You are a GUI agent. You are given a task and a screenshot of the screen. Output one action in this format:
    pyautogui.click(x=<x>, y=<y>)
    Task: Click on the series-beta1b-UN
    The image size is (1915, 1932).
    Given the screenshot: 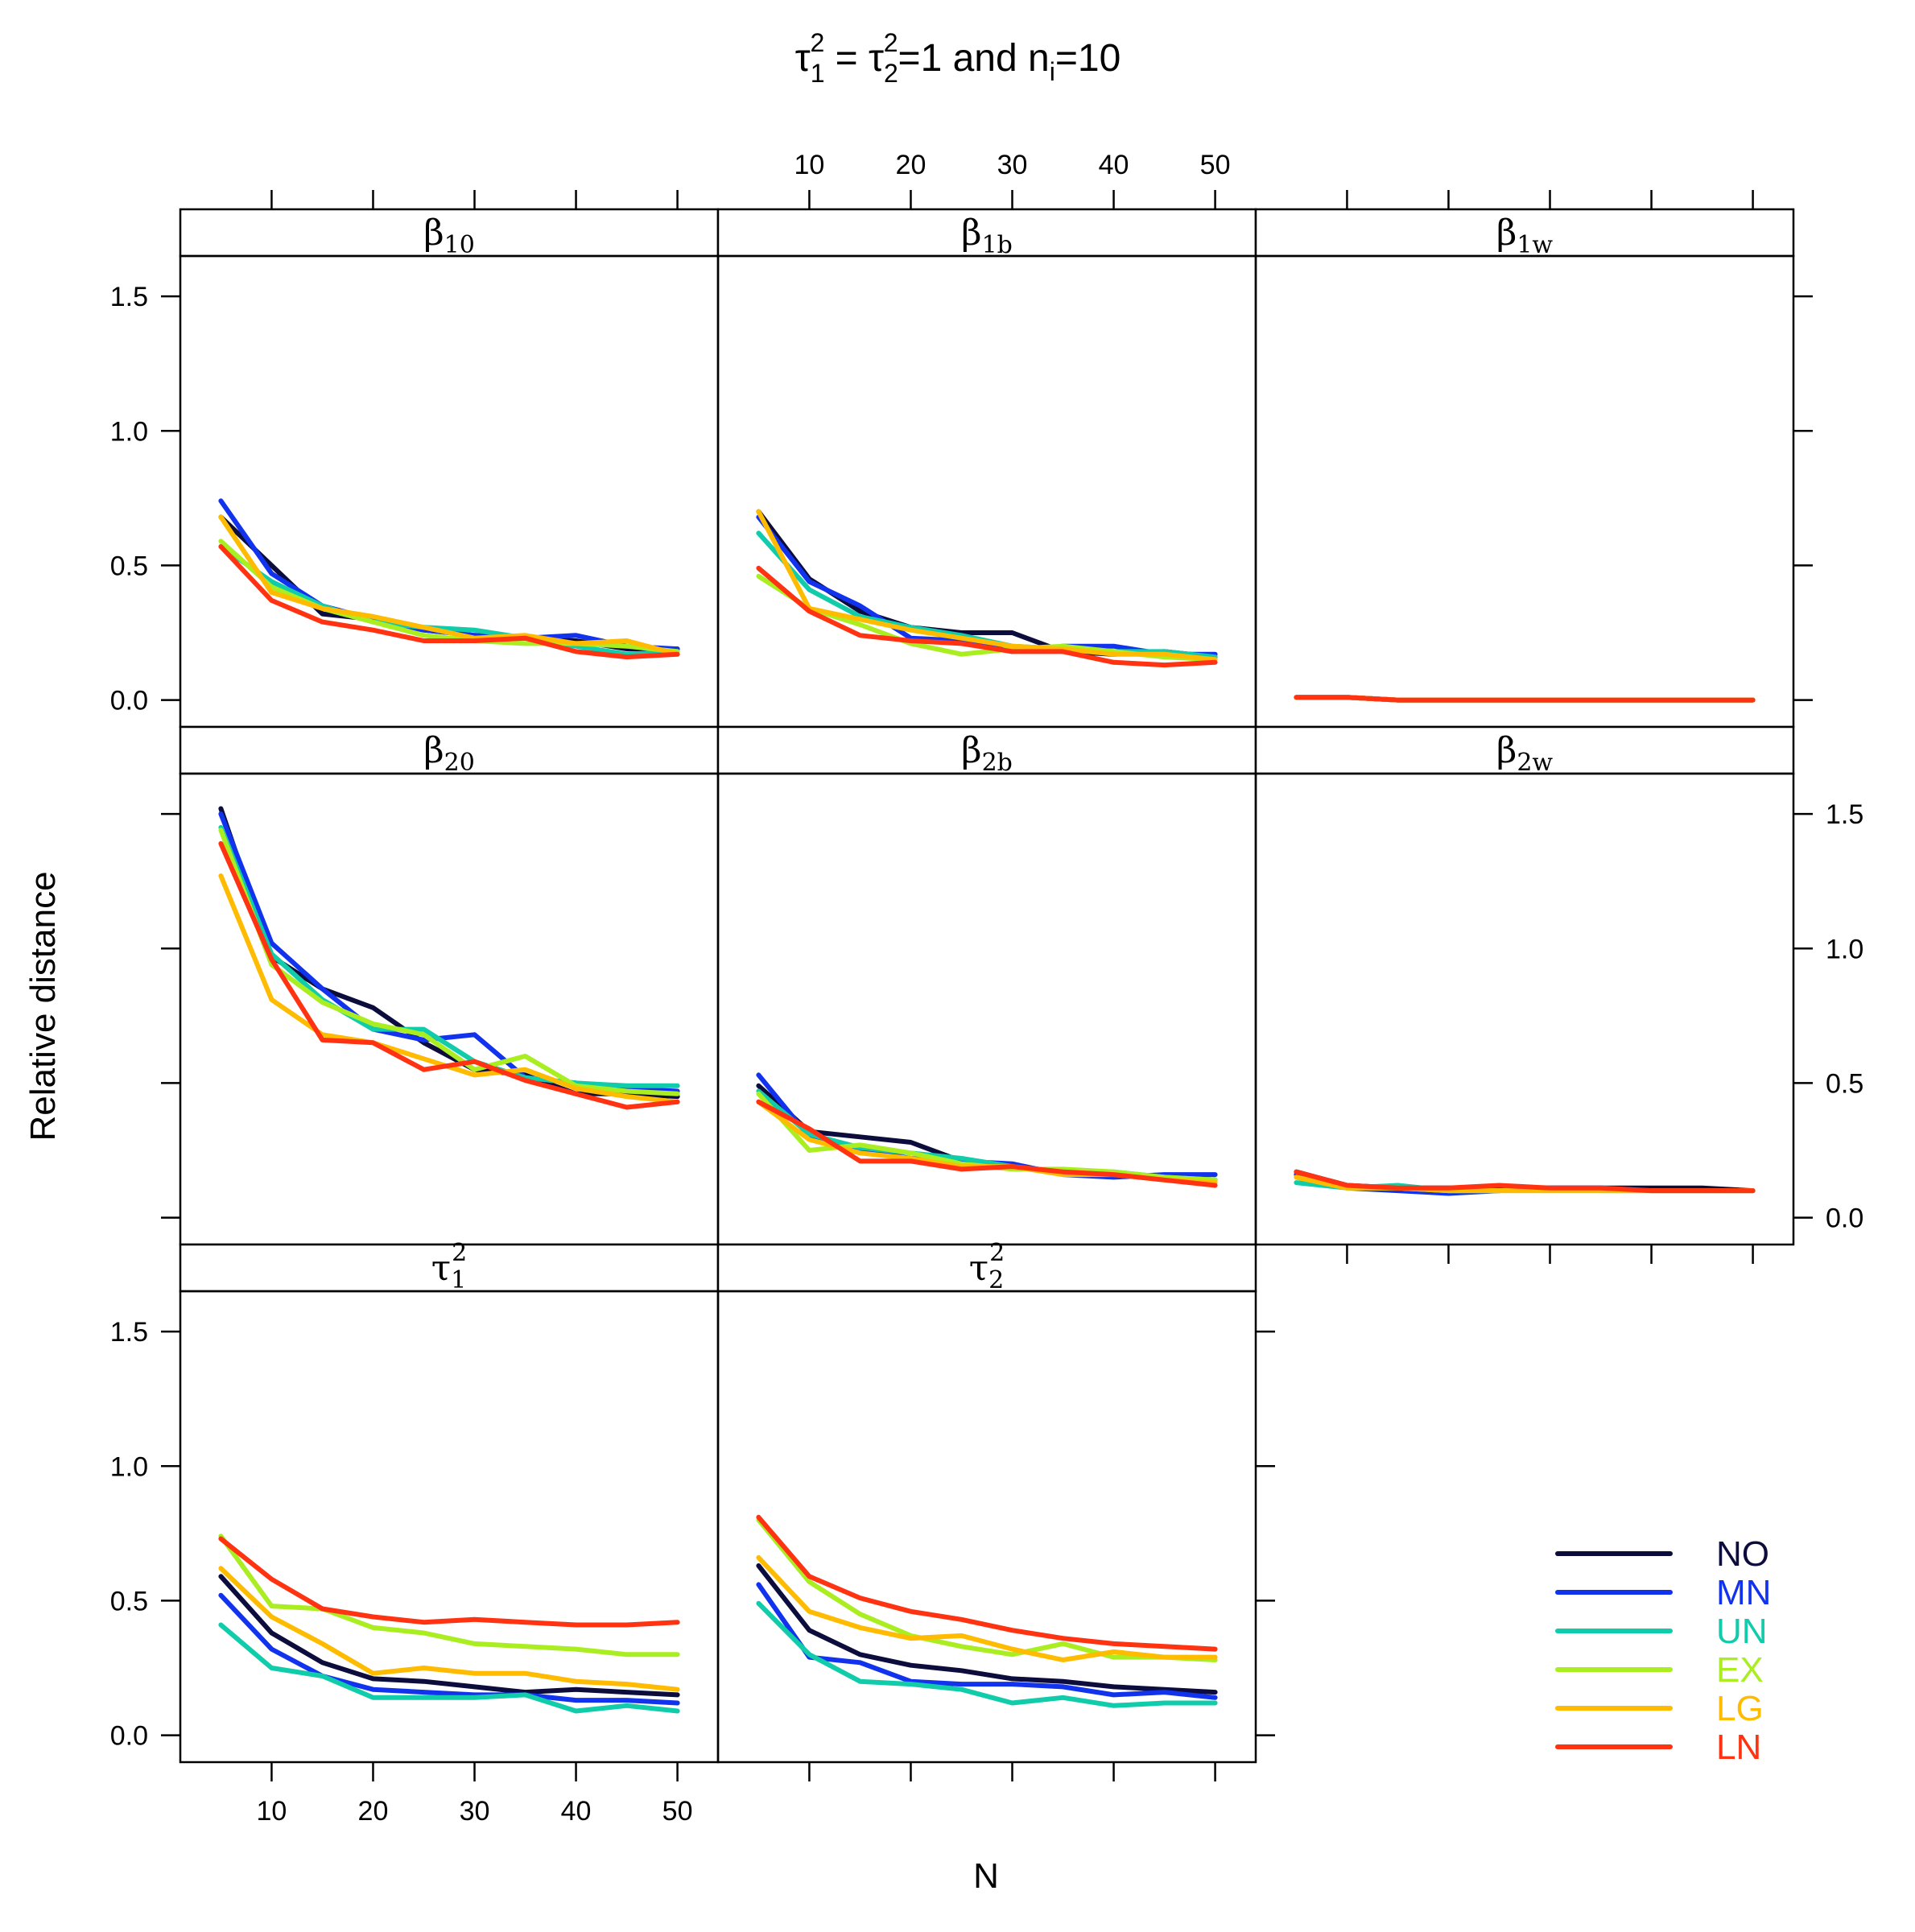 What is the action you would take?
    pyautogui.click(x=987, y=595)
    